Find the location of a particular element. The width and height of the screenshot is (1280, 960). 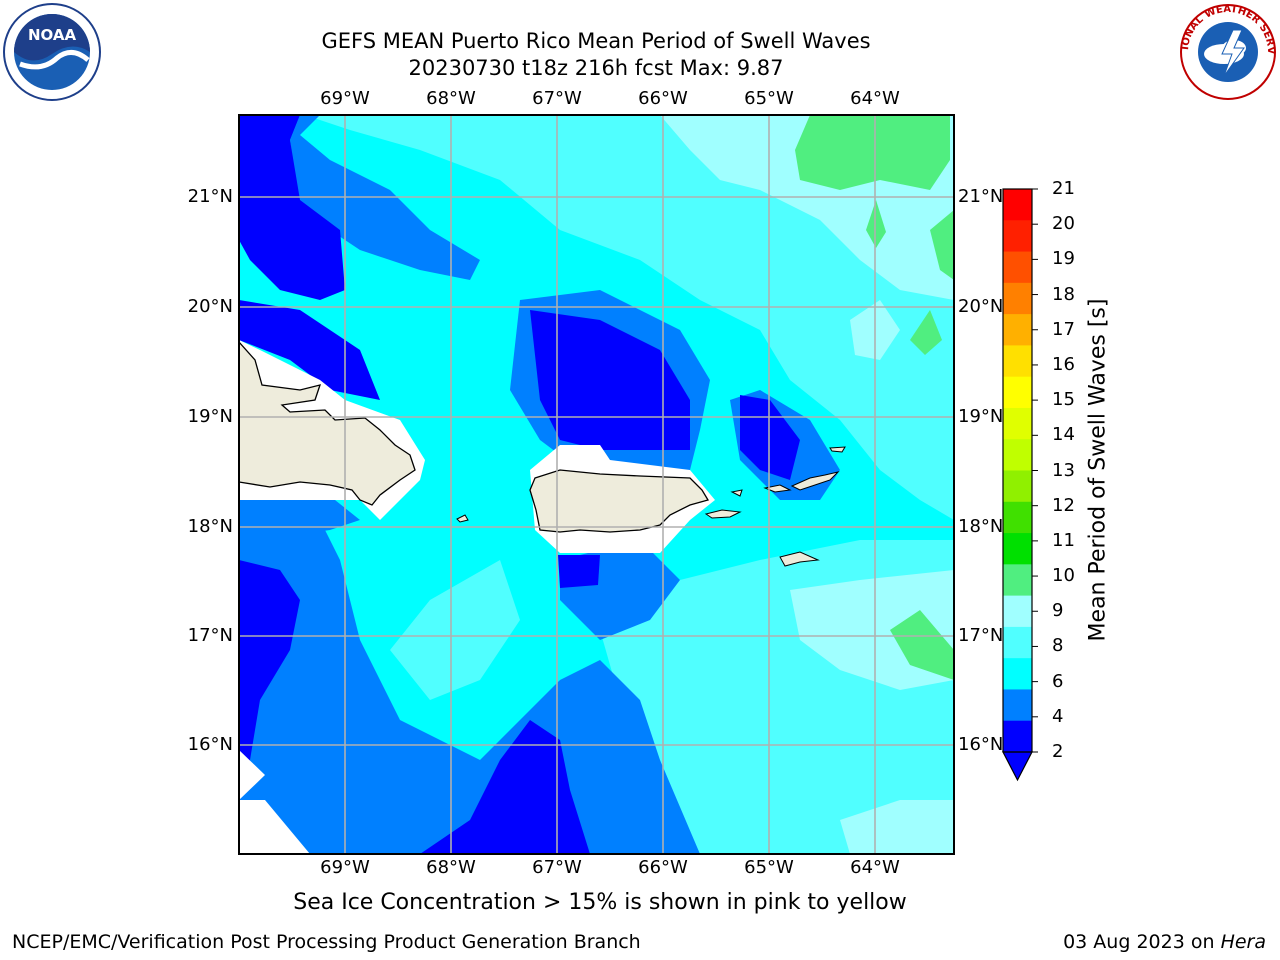

colorbar is located at coordinates (1020, 485).